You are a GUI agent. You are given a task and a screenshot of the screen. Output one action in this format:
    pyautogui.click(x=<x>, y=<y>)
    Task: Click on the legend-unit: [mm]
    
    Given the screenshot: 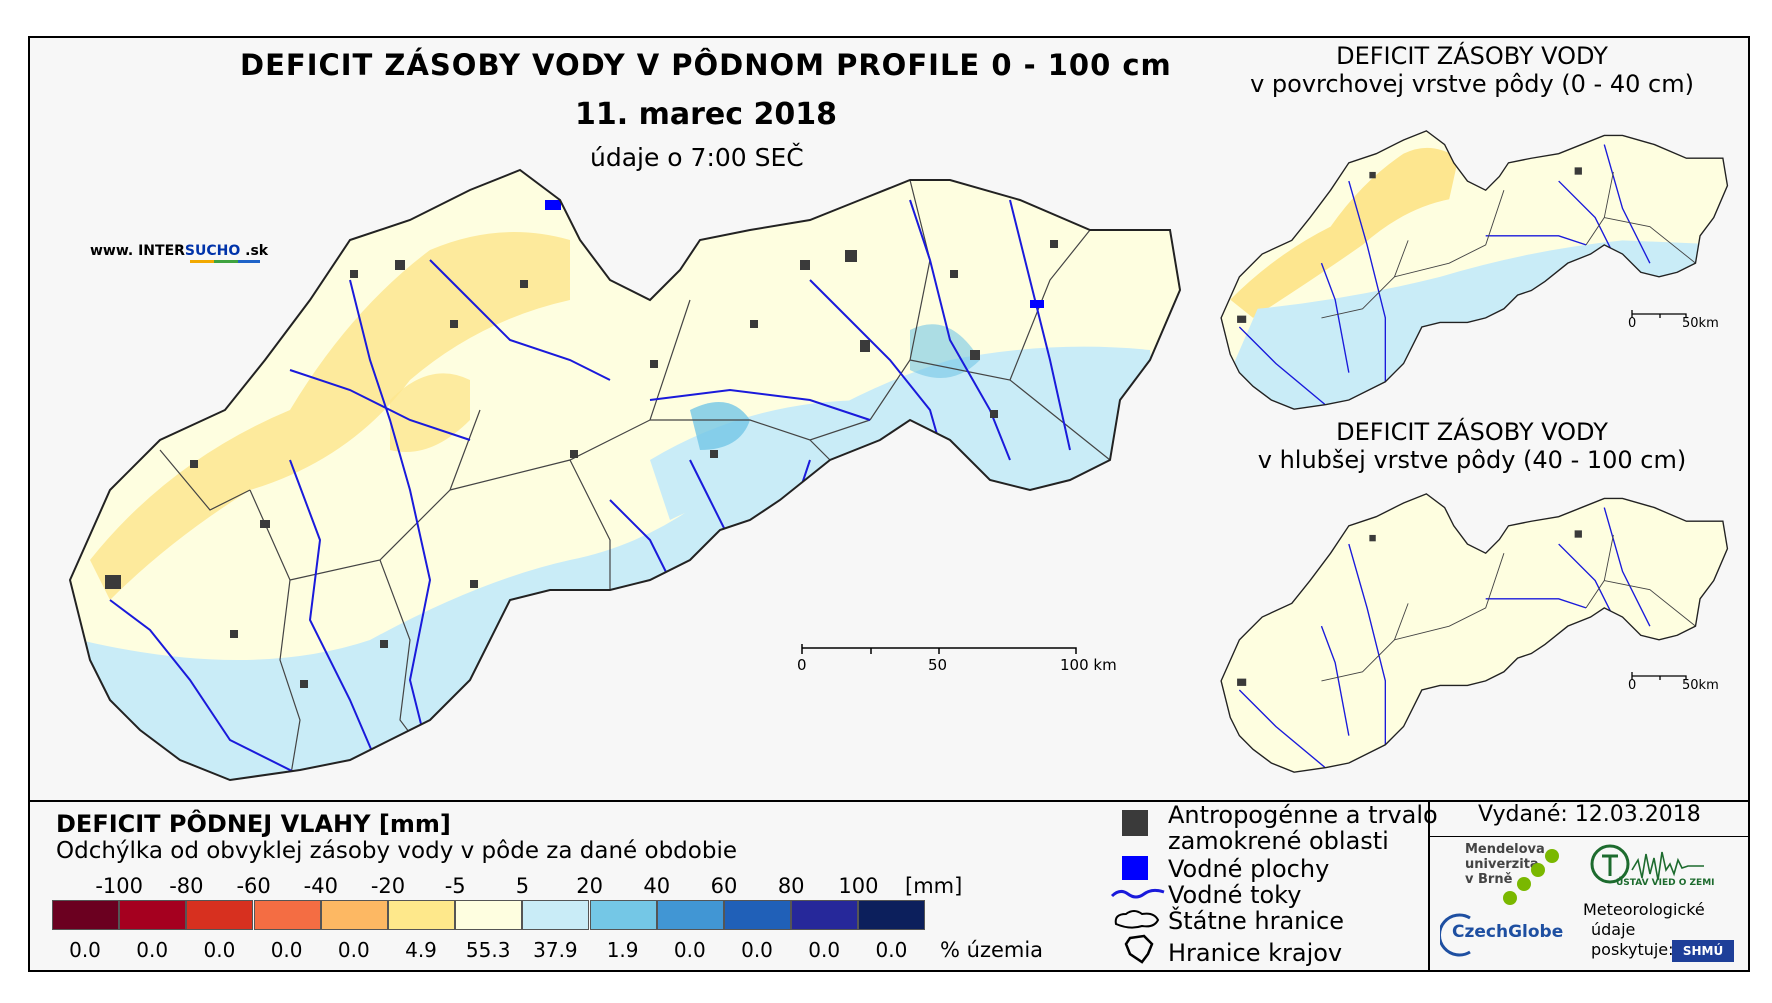 What is the action you would take?
    pyautogui.click(x=934, y=886)
    